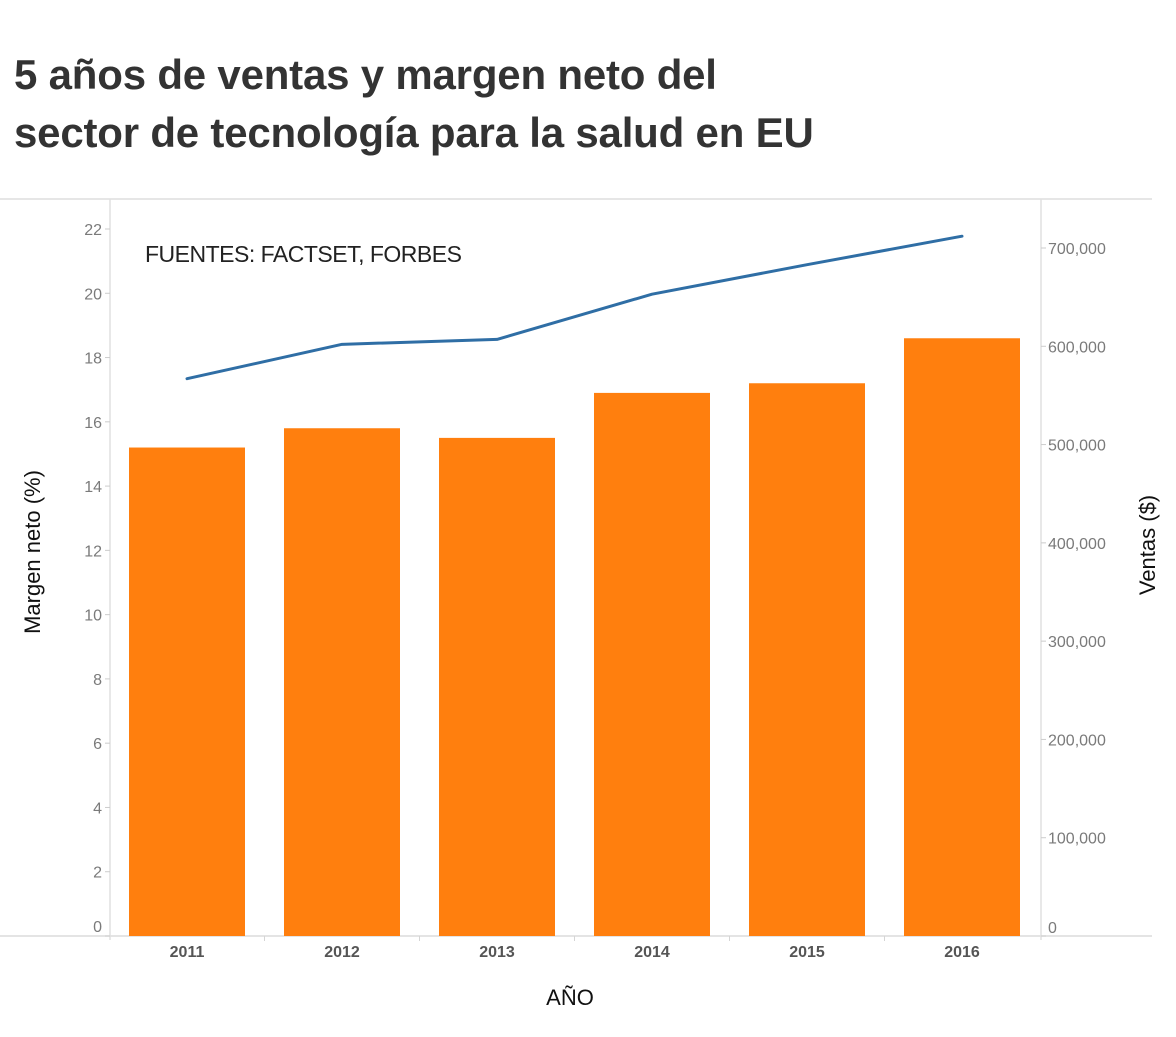  What do you see at coordinates (497, 952) in the screenshot?
I see `x-tick-label: 2013` at bounding box center [497, 952].